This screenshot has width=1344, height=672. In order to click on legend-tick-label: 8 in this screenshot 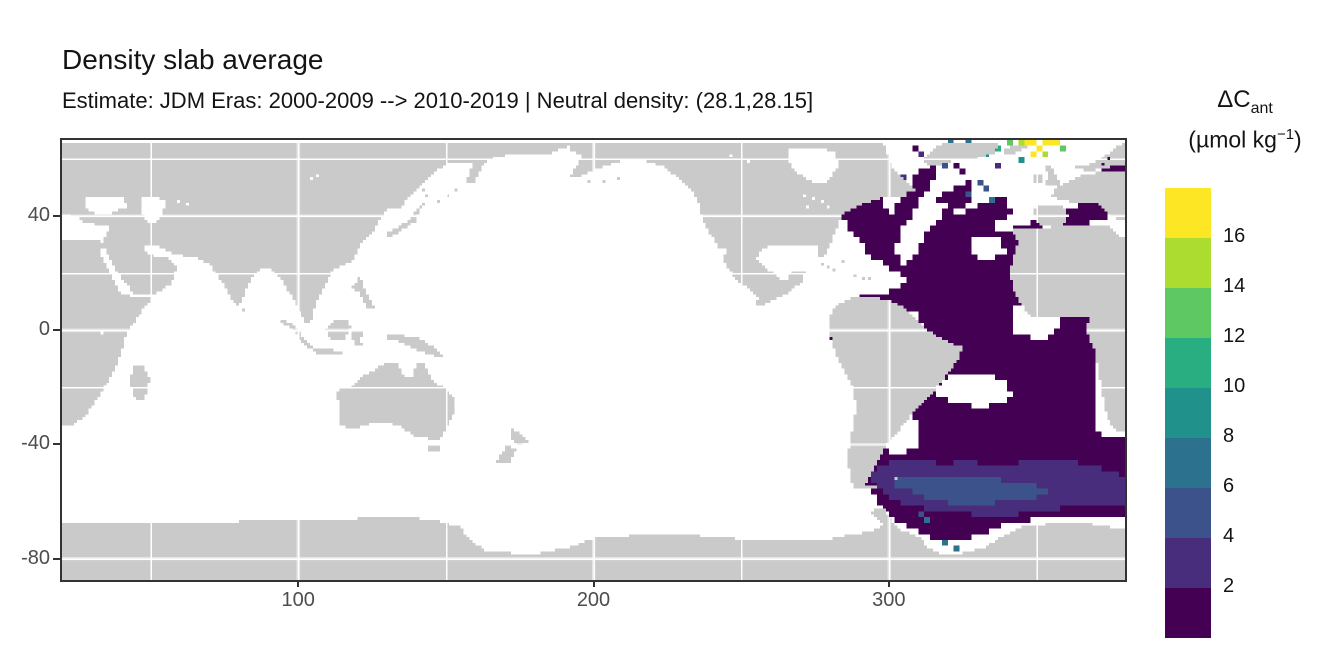, I will do `click(1229, 436)`.